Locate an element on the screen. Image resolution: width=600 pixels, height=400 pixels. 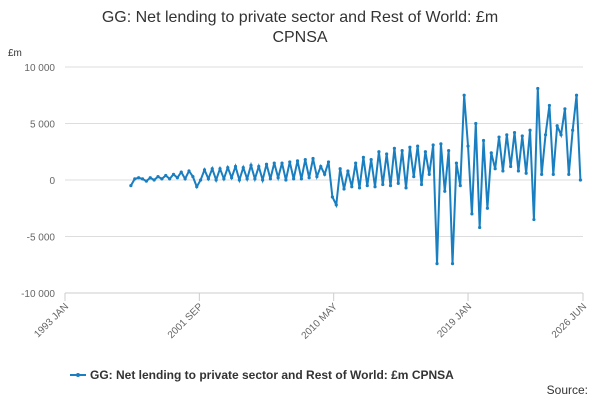
y-tick-label: 10 000 is located at coordinates (39, 68).